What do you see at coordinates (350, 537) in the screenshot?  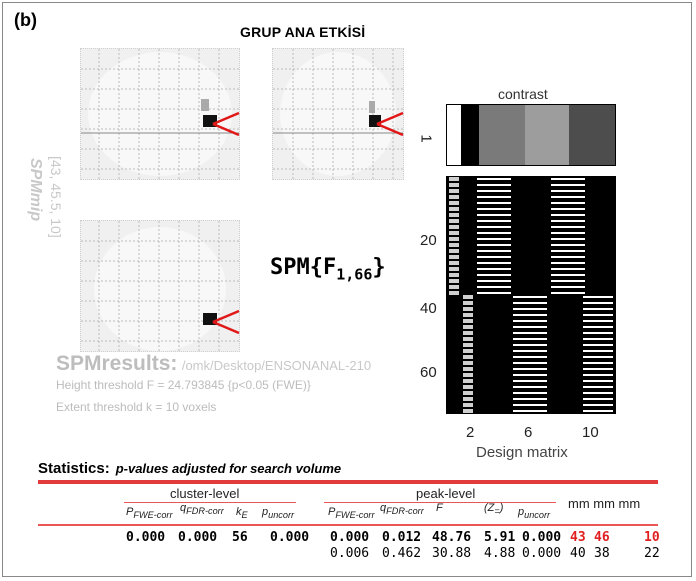 I see `cell-peak-pfwe: 0.000` at bounding box center [350, 537].